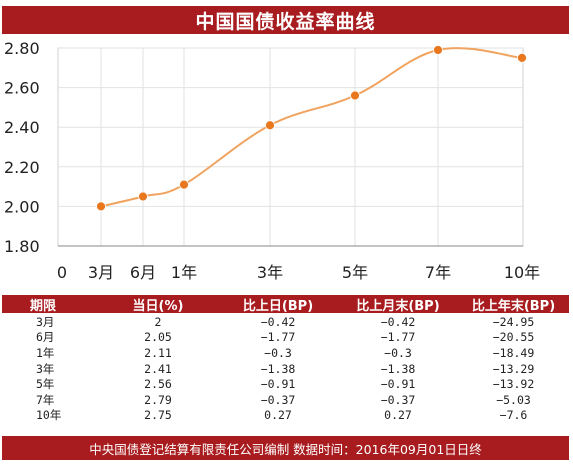  I want to click on table-cell: −7.6, so click(513, 415).